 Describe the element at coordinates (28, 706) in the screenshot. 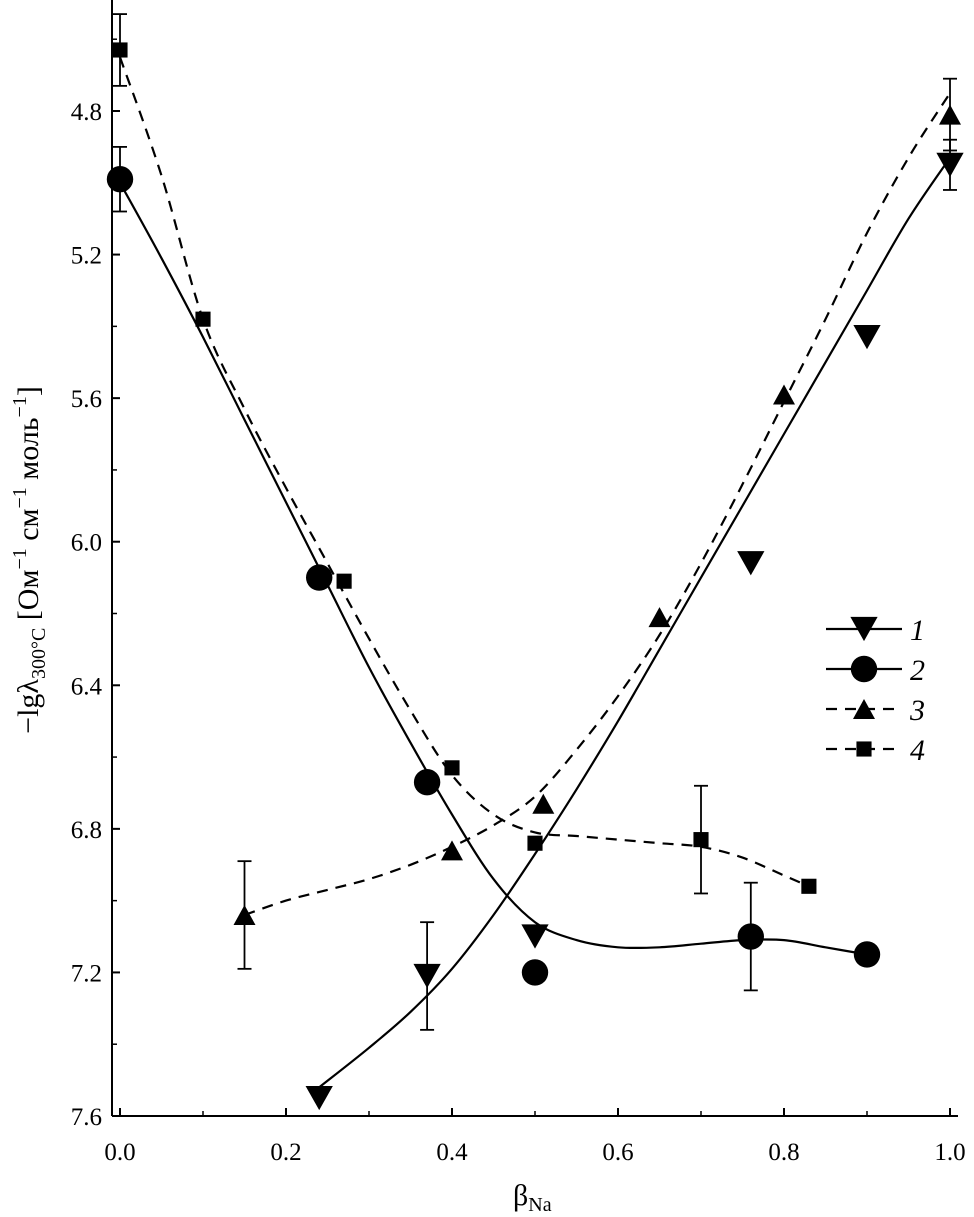

I see `y-axis-title-main: −lgλ` at that location.